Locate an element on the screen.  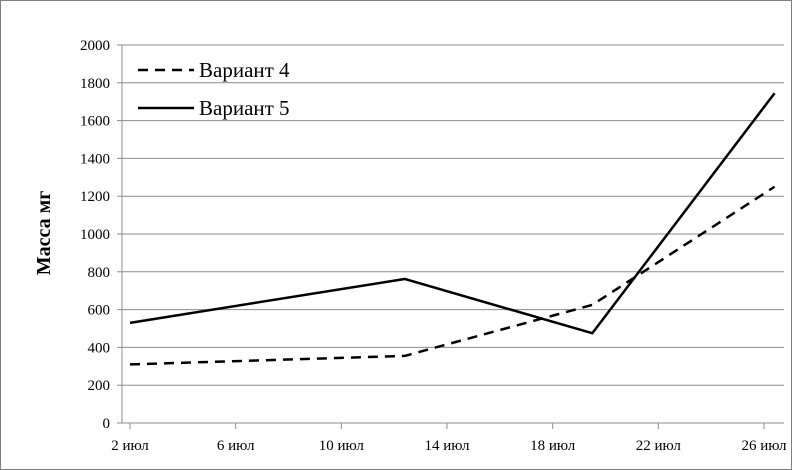
x-tick-label: 6 июл is located at coordinates (236, 446).